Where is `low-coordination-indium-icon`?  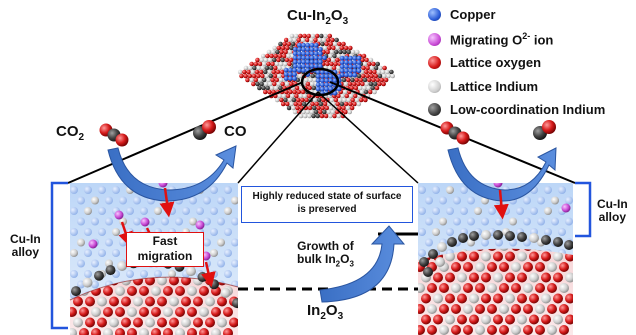
low-coordination-indium-icon is located at coordinates (434, 109).